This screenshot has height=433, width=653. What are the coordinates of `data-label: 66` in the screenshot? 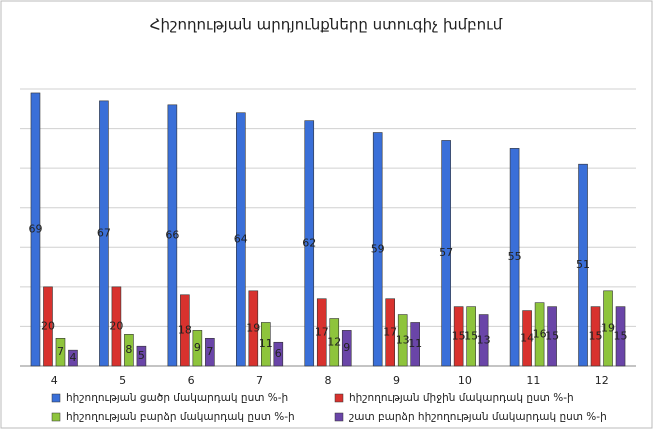 It's located at (172, 234).